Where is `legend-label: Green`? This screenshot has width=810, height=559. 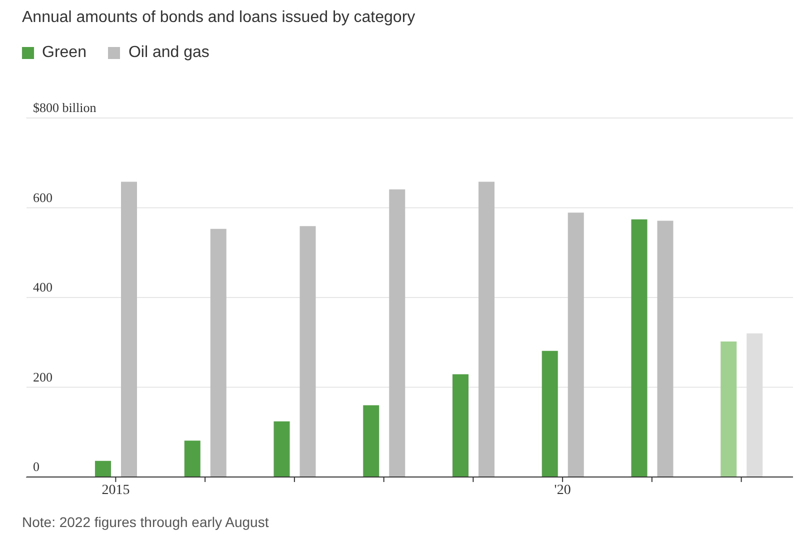
legend-label: Green is located at coordinates (64, 53).